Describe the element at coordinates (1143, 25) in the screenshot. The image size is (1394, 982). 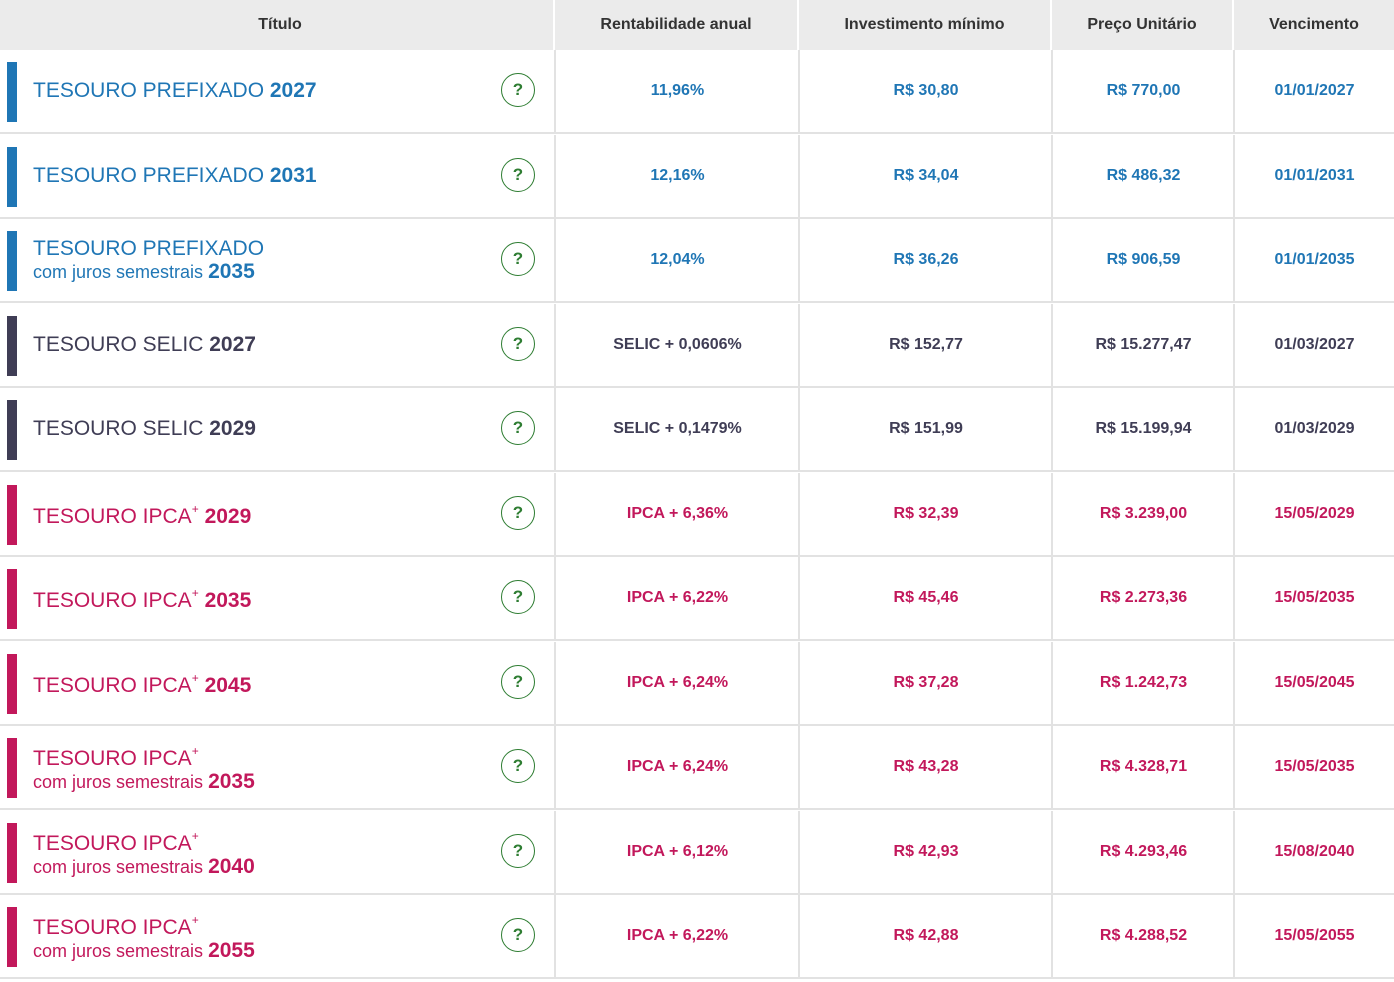
I see `header-preco: Preço Unitário` at that location.